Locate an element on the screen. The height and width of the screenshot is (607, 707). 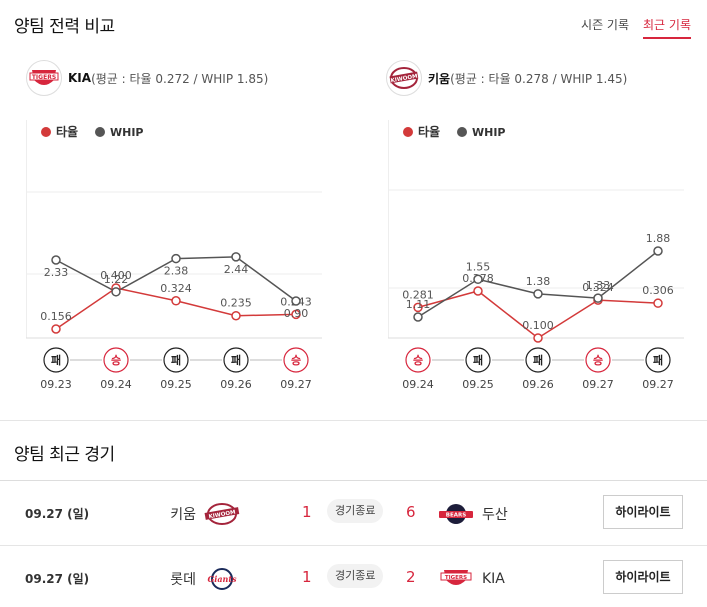
avg-data-label: 0.100 is located at coordinates (538, 325).